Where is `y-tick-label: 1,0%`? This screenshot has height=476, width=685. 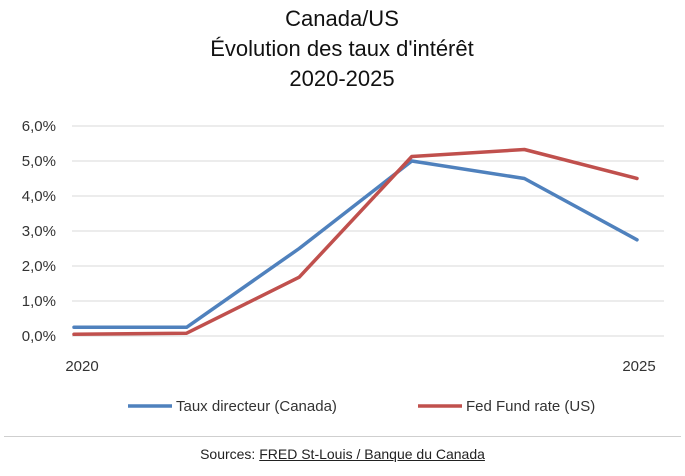 y-tick-label: 1,0% is located at coordinates (39, 301).